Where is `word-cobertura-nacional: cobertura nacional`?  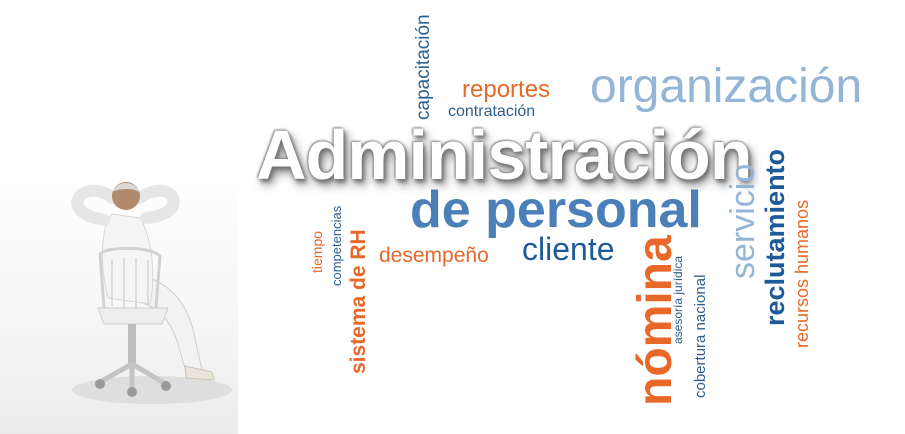
word-cobertura-nacional: cobertura nacional is located at coordinates (700, 336).